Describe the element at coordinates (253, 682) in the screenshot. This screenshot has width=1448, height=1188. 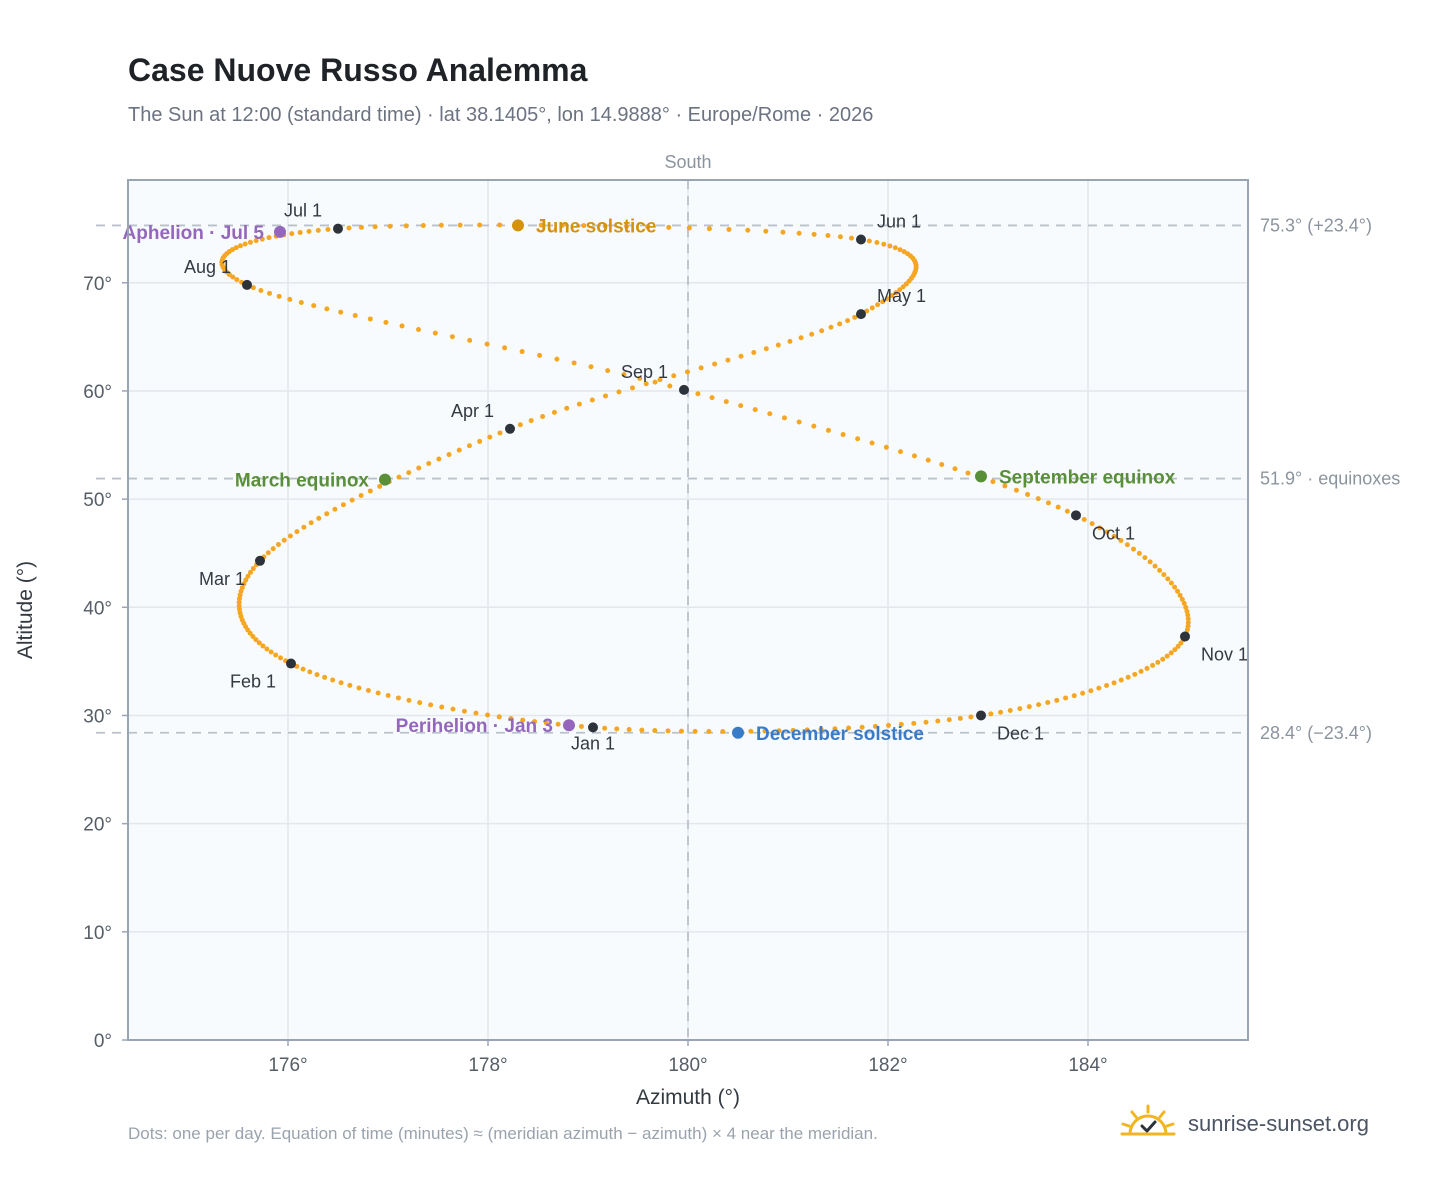
I see `month-label: Feb 1` at that location.